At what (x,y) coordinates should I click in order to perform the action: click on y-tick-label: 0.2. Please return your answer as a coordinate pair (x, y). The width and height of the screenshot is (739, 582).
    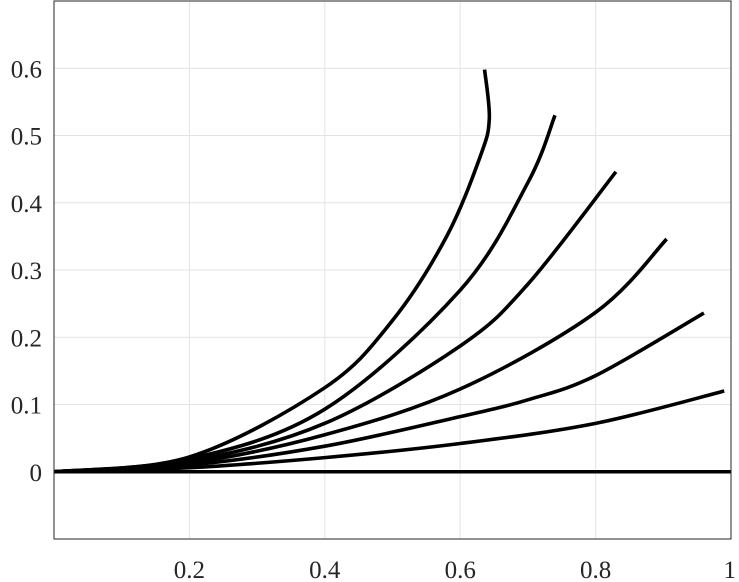
    Looking at the image, I should click on (26, 338).